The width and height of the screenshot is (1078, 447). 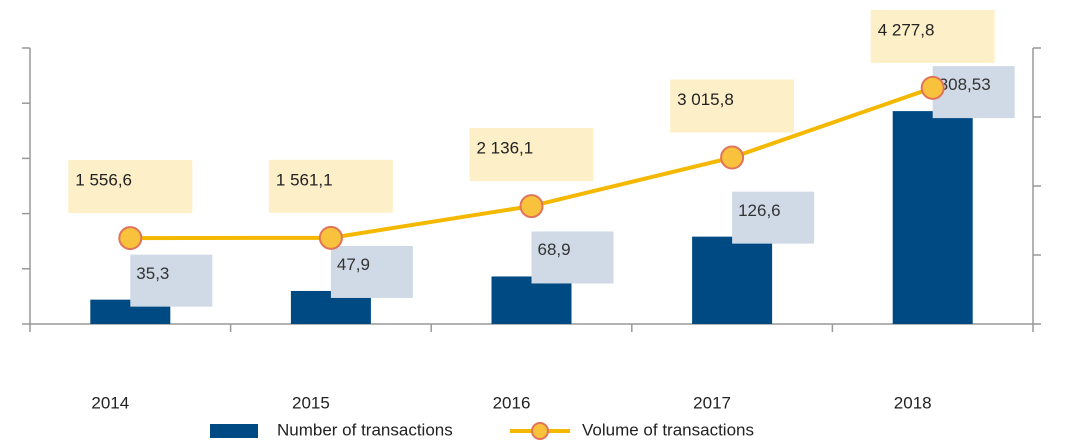 What do you see at coordinates (712, 402) in the screenshot?
I see `x-tick-label: 2017` at bounding box center [712, 402].